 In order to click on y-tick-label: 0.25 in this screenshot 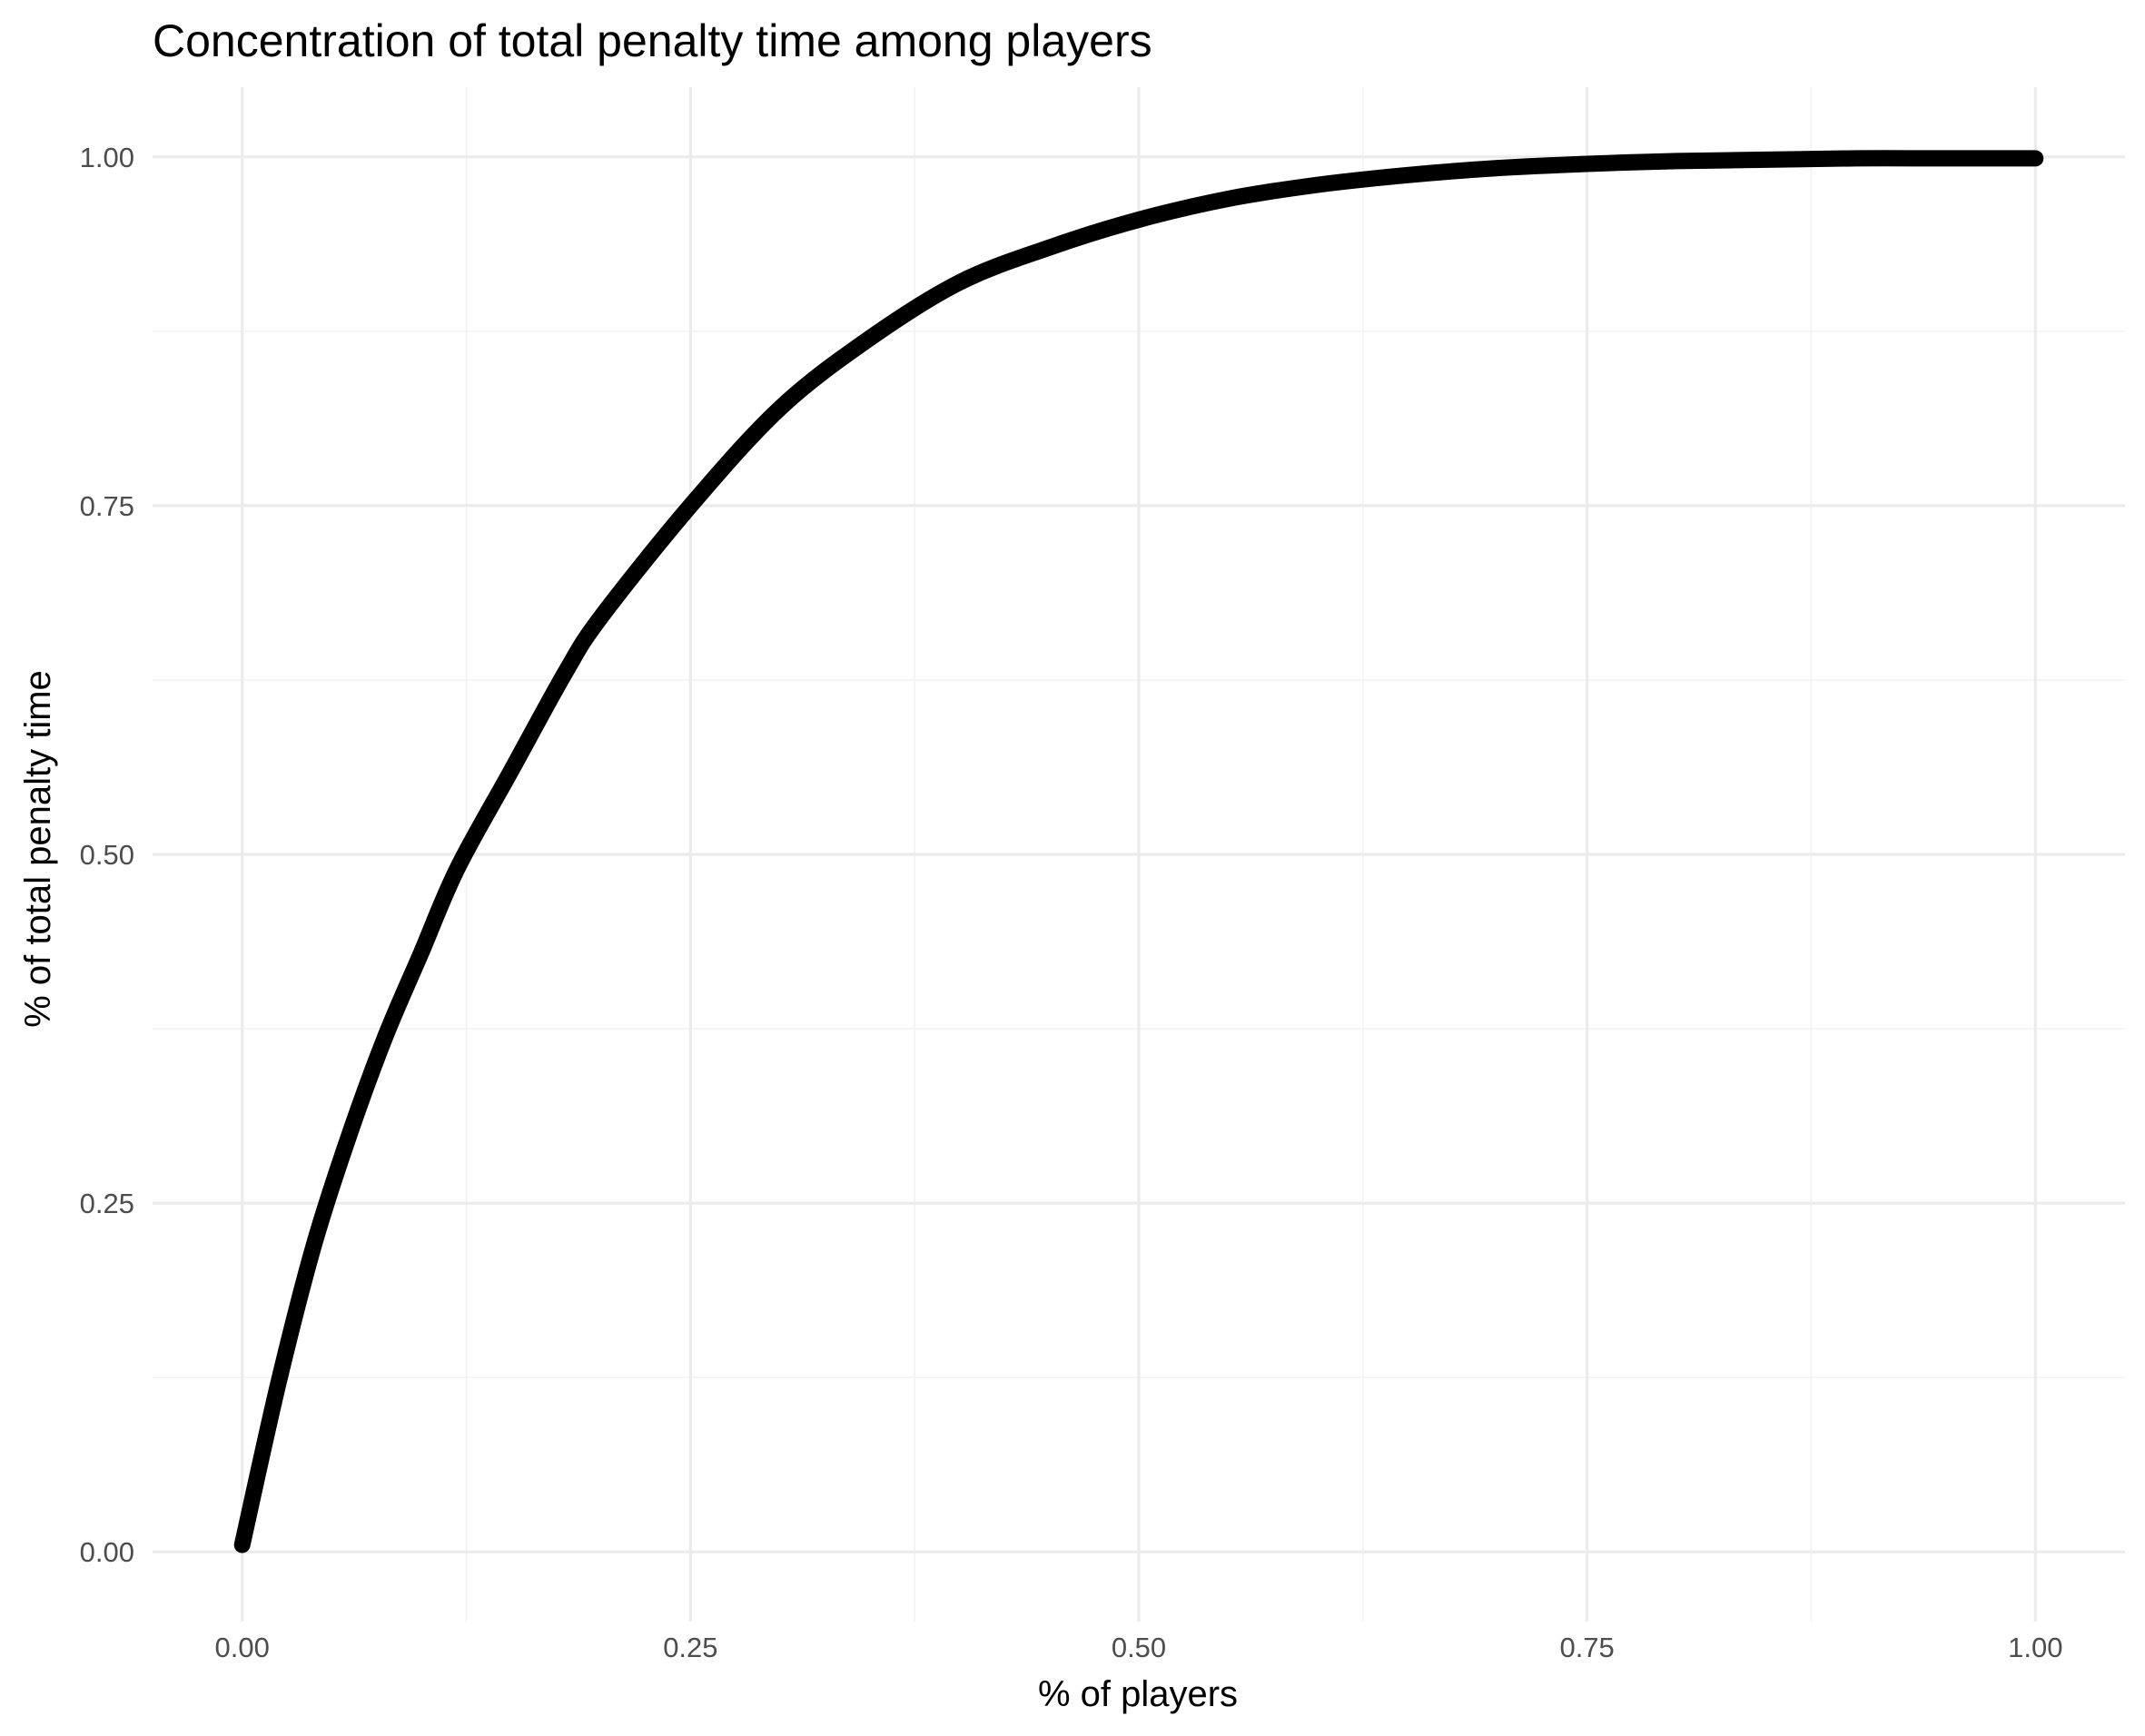, I will do `click(107, 1203)`.